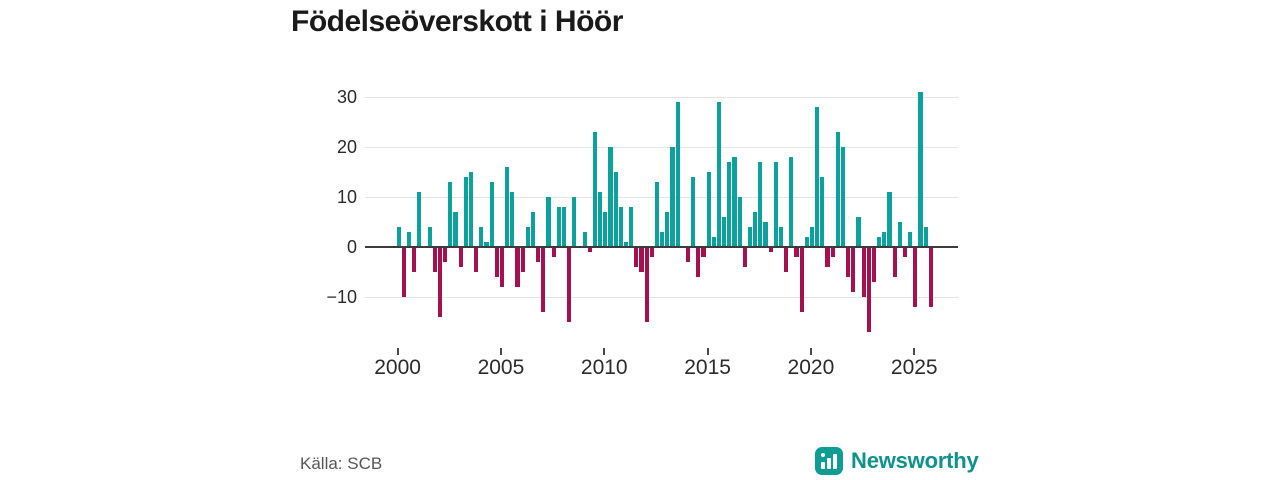 This screenshot has width=1280, height=480. What do you see at coordinates (781, 237) in the screenshot?
I see `bar-2018-q3` at bounding box center [781, 237].